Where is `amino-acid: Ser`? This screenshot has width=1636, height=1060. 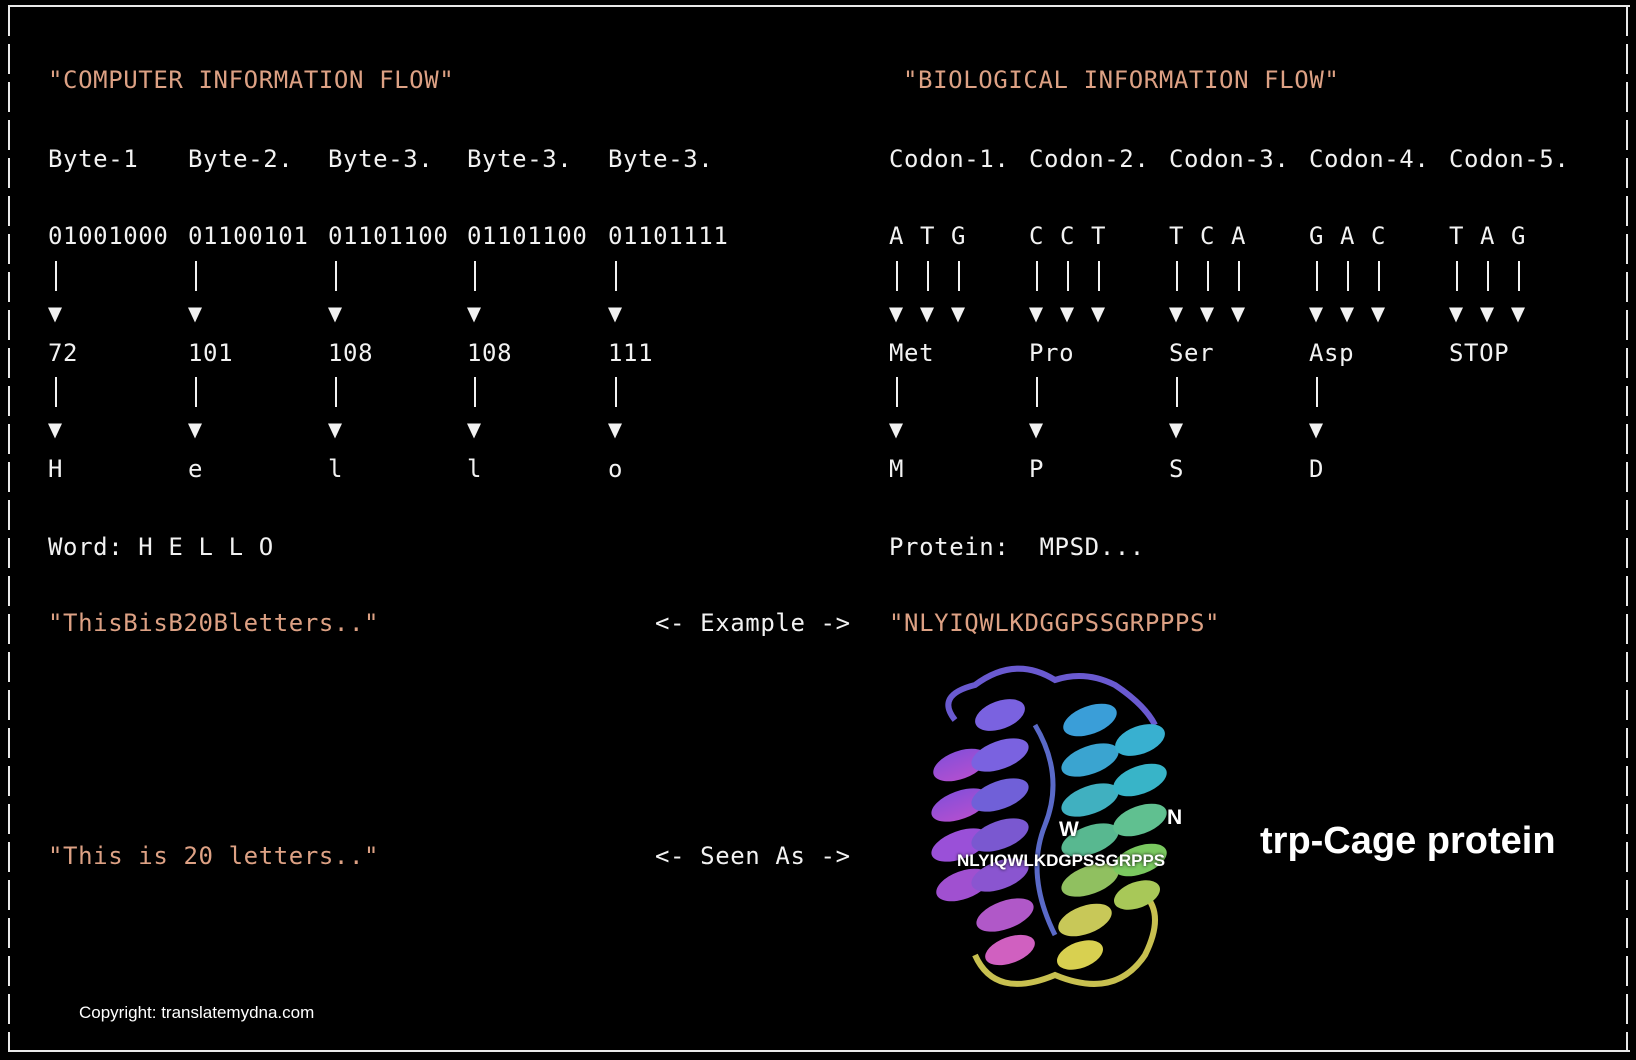 amino-acid: Ser is located at coordinates (1192, 353).